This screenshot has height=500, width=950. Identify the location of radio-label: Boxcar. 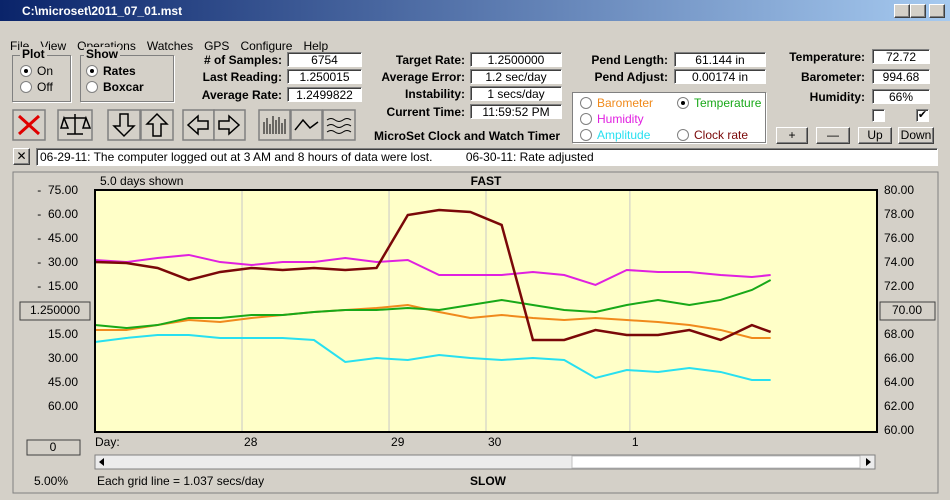
(123, 87).